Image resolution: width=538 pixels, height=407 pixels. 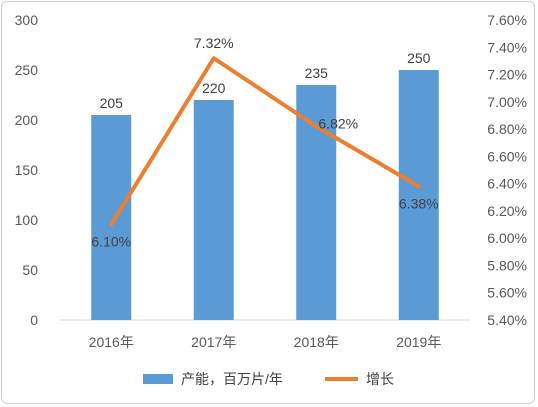 What do you see at coordinates (27, 70) in the screenshot?
I see `y-left-tick-label: 250` at bounding box center [27, 70].